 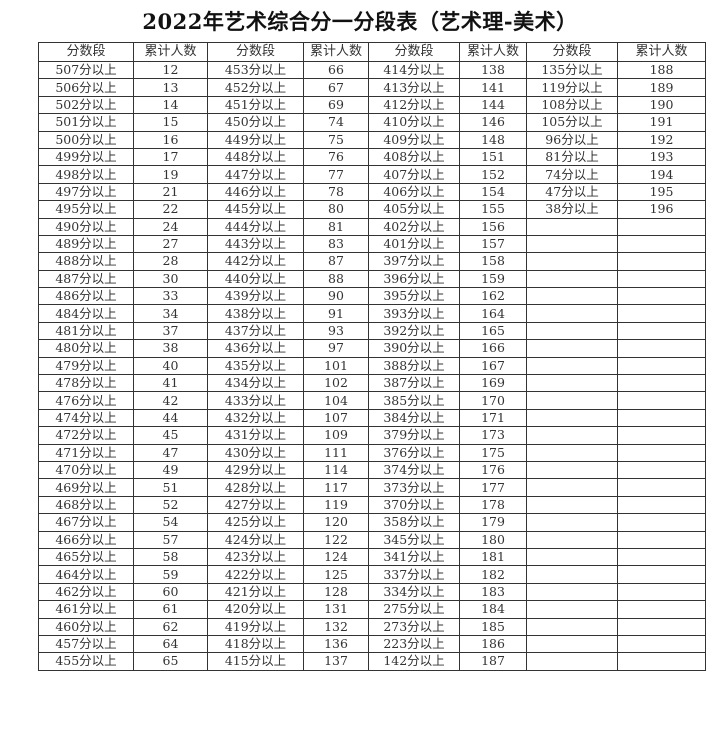 What do you see at coordinates (170, 626) in the screenshot?
I see `cumulative-count-cell: 62` at bounding box center [170, 626].